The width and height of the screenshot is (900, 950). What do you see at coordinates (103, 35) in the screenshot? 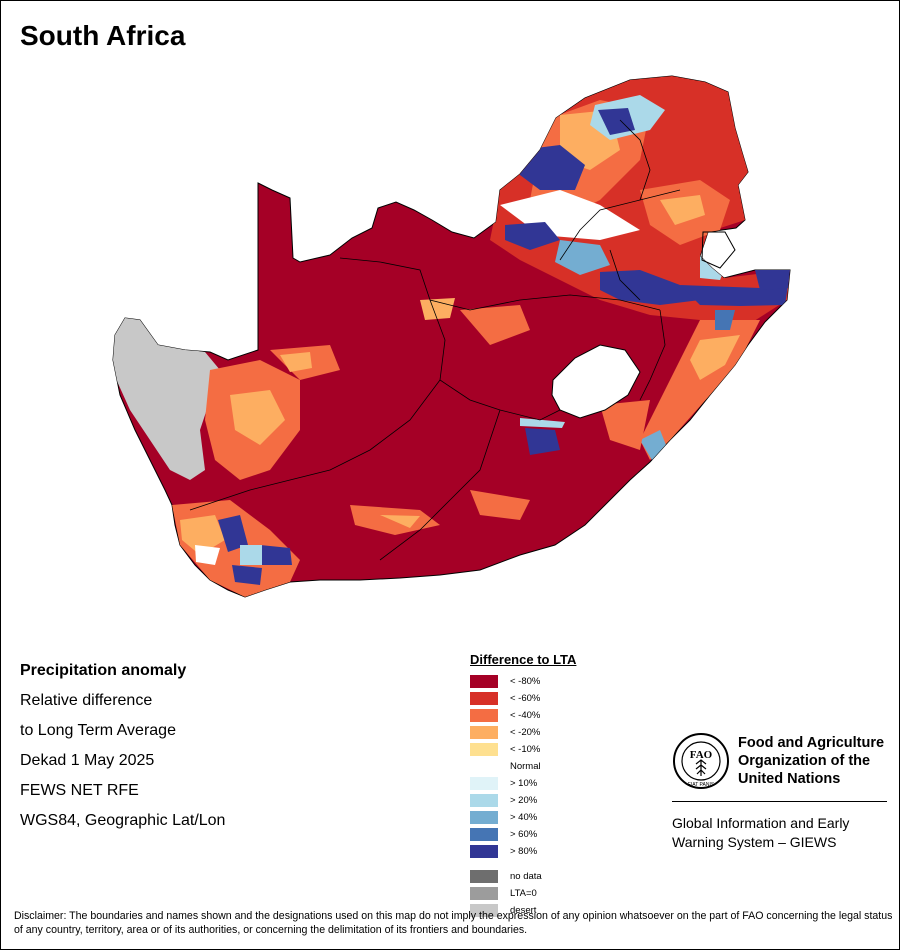
I see `map-title: South Africa` at bounding box center [103, 35].